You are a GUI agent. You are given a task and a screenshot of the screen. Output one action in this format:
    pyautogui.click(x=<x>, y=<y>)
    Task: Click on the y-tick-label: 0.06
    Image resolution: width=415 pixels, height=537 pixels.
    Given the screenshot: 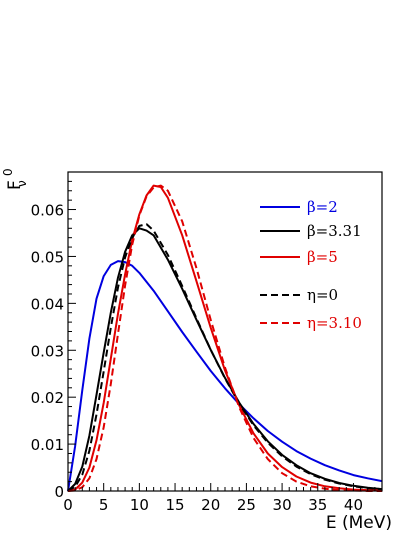 What is the action you would take?
    pyautogui.click(x=47, y=211)
    